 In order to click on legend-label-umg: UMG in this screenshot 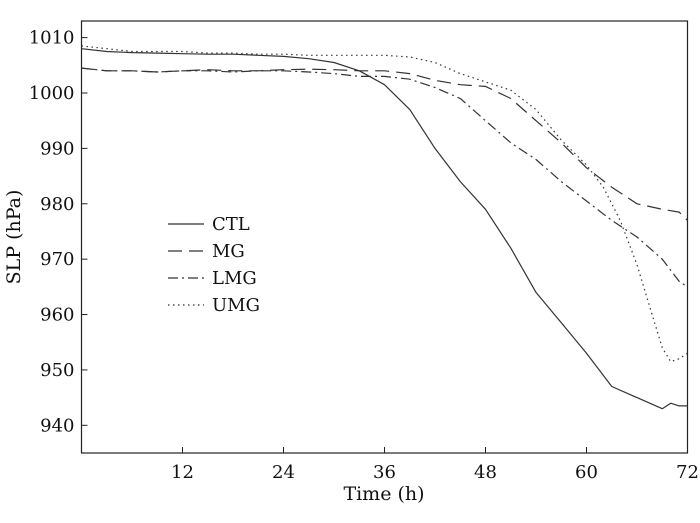, I will do `click(236, 305)`.